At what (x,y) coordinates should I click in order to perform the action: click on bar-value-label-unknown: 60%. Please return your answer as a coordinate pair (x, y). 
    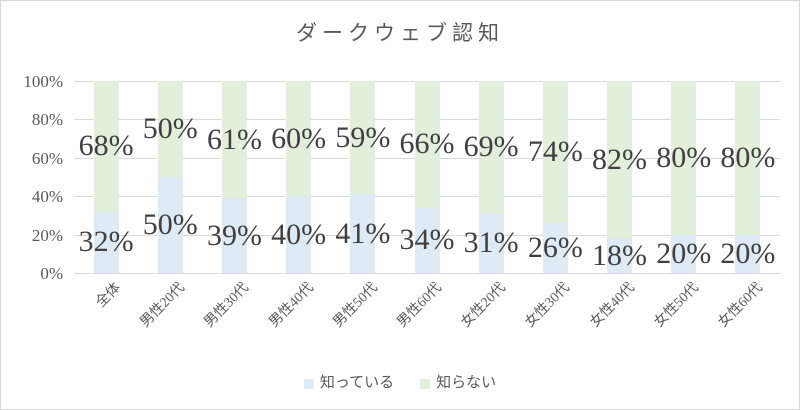
    Looking at the image, I should click on (299, 138).